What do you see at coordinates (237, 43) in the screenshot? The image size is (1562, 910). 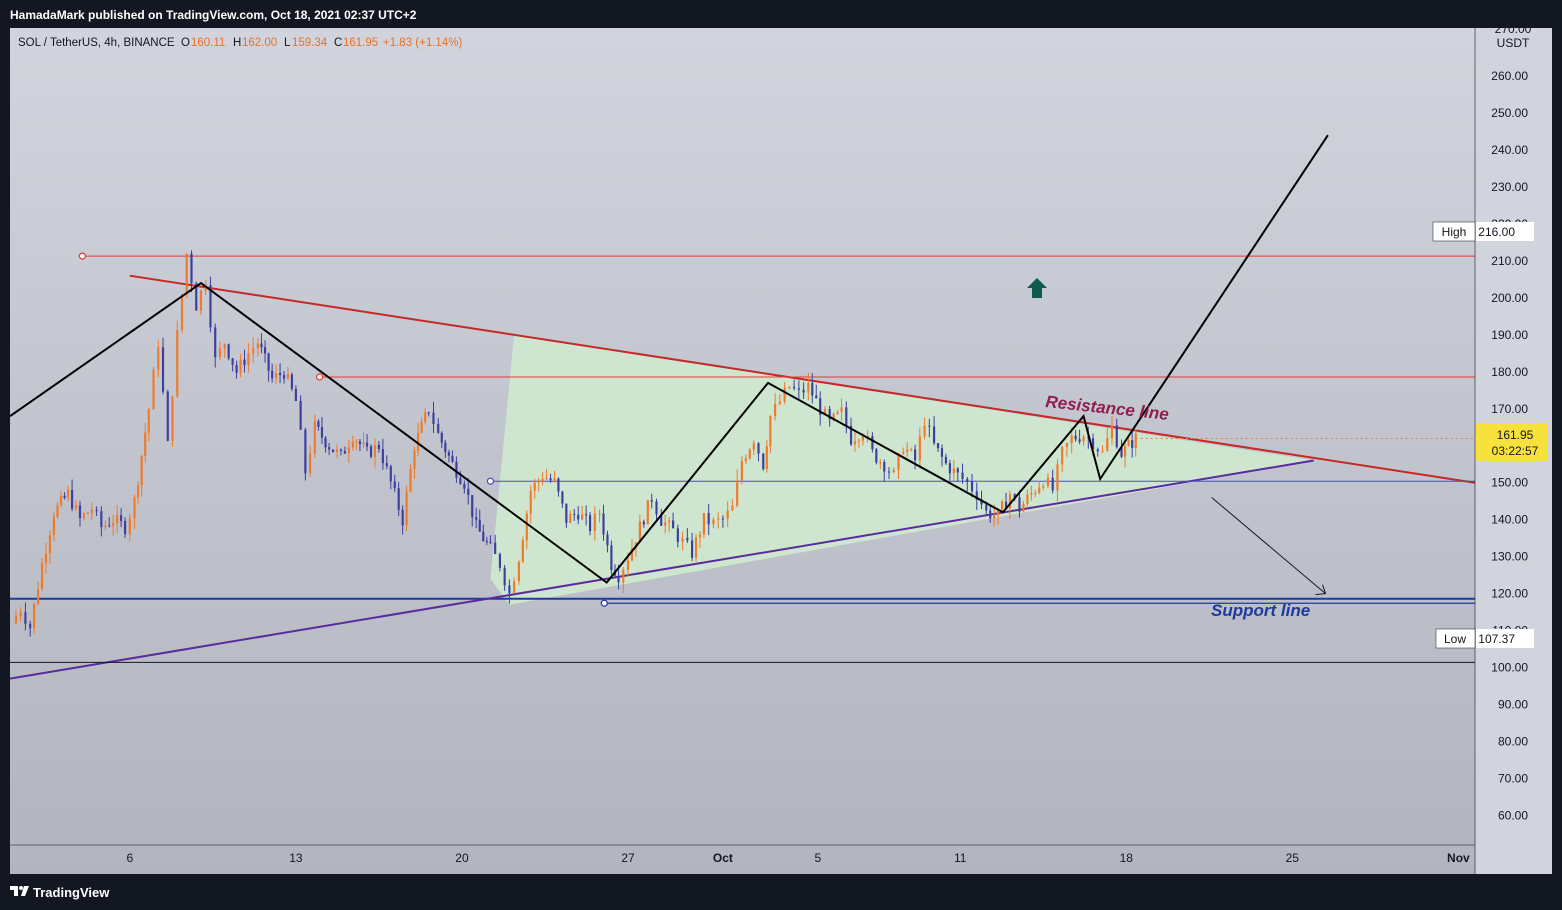 I see `legend-h-label: H` at bounding box center [237, 43].